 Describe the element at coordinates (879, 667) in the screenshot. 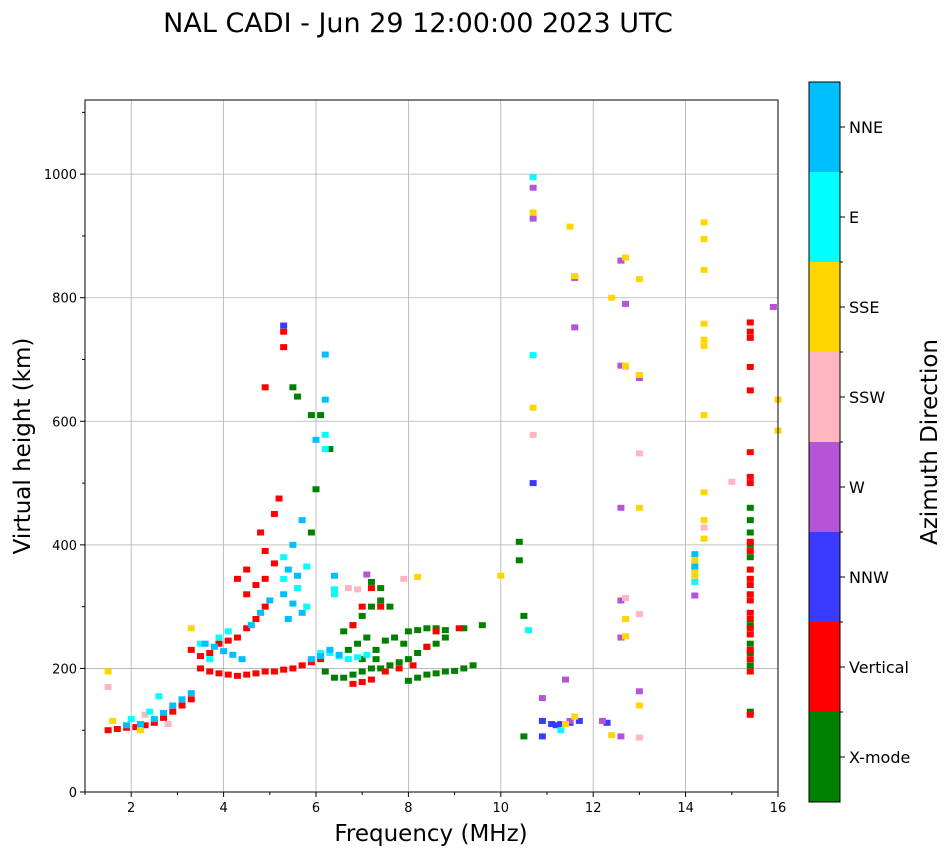

I see `colorbar-tick-label: Vertical` at that location.